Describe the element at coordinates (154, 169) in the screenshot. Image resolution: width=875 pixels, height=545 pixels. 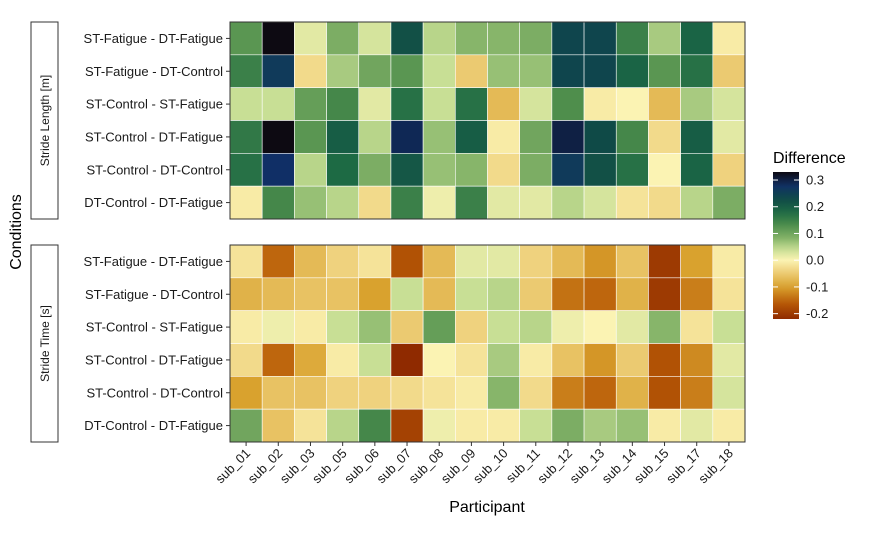
I see `y-tick-label: ST-Control - DT-Control` at that location.